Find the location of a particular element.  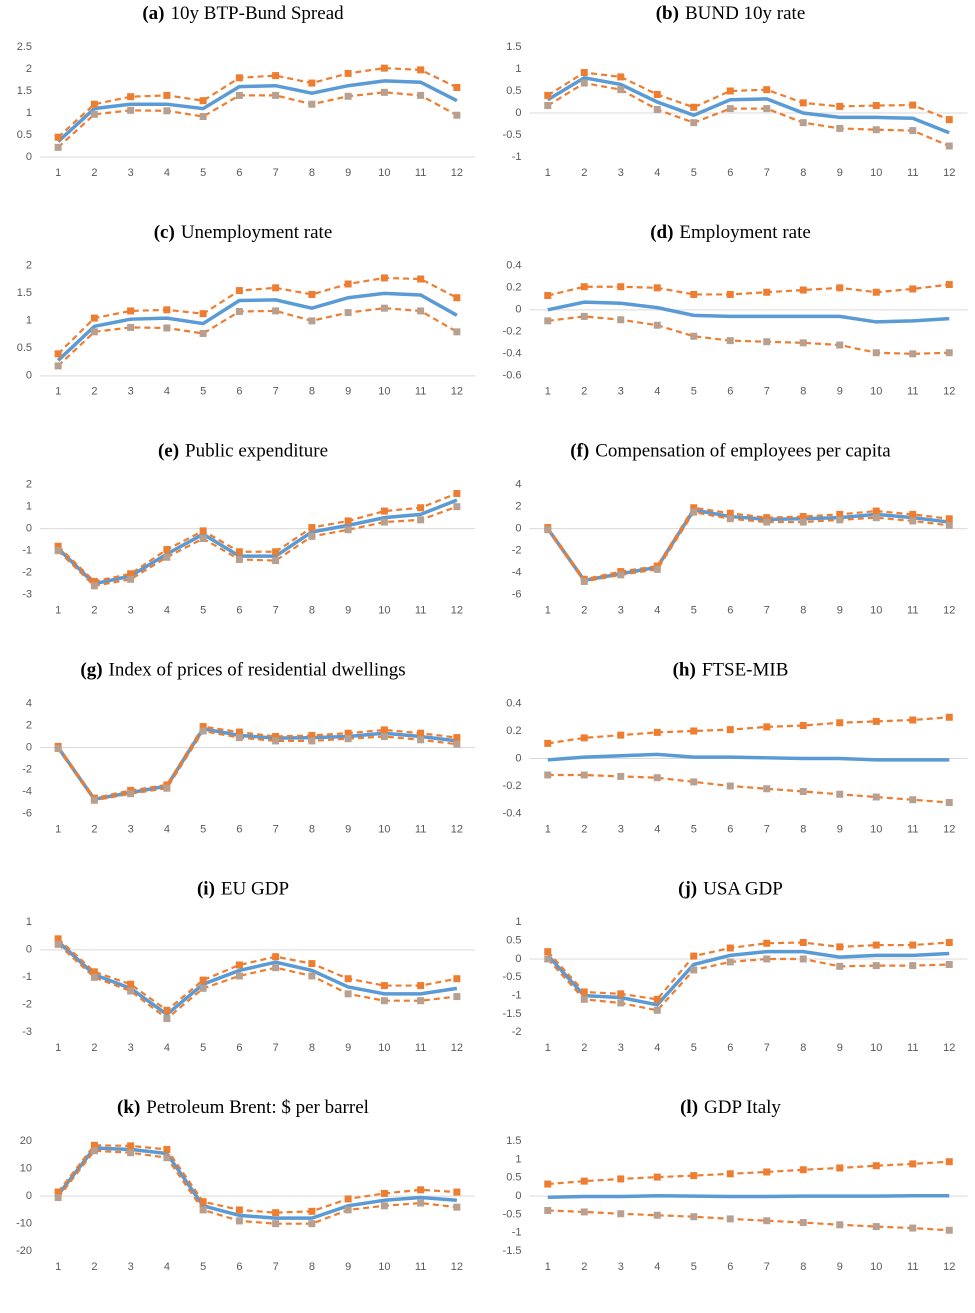

y-tick-label: 10 is located at coordinates (26, 1169).